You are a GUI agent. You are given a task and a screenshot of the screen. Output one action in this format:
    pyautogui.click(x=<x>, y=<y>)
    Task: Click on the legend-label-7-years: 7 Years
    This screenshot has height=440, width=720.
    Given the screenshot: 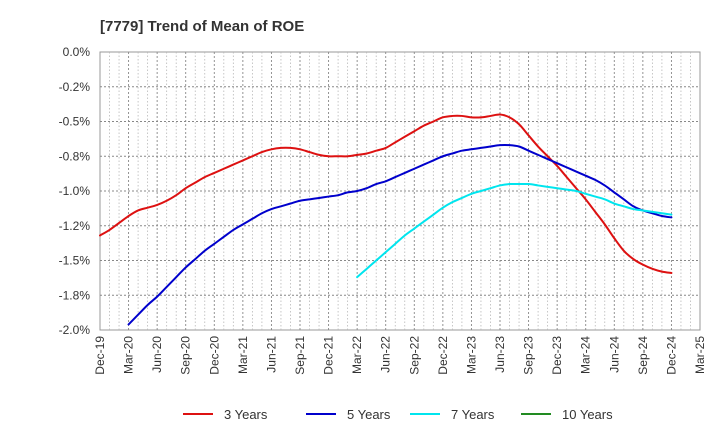 What is the action you would take?
    pyautogui.click(x=473, y=414)
    